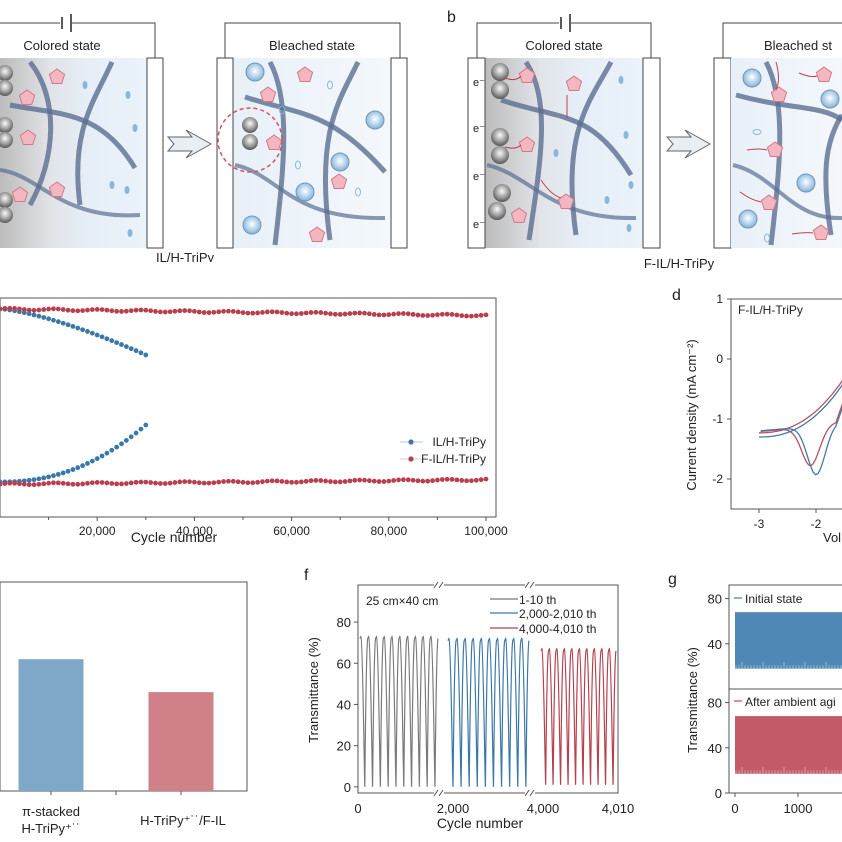  What do you see at coordinates (790, 702) in the screenshot?
I see `legend-entry: After ambient agi` at bounding box center [790, 702].